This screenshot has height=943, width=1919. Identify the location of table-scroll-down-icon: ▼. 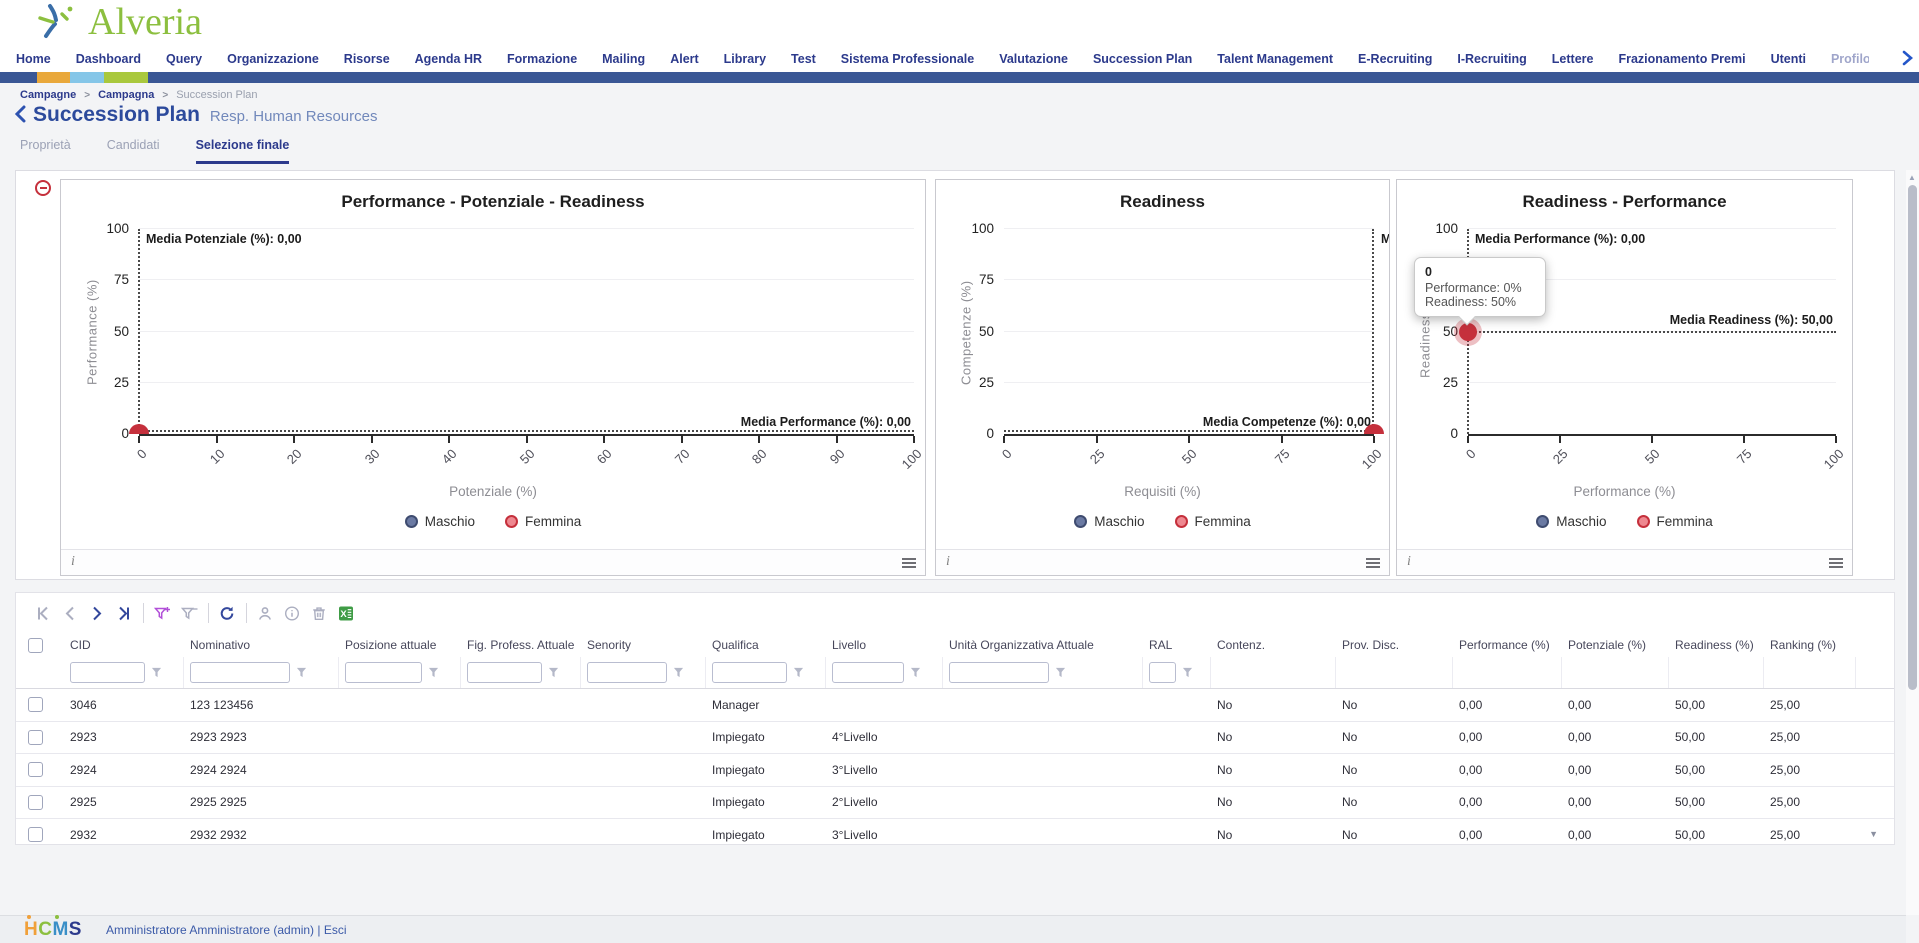
(1873, 834).